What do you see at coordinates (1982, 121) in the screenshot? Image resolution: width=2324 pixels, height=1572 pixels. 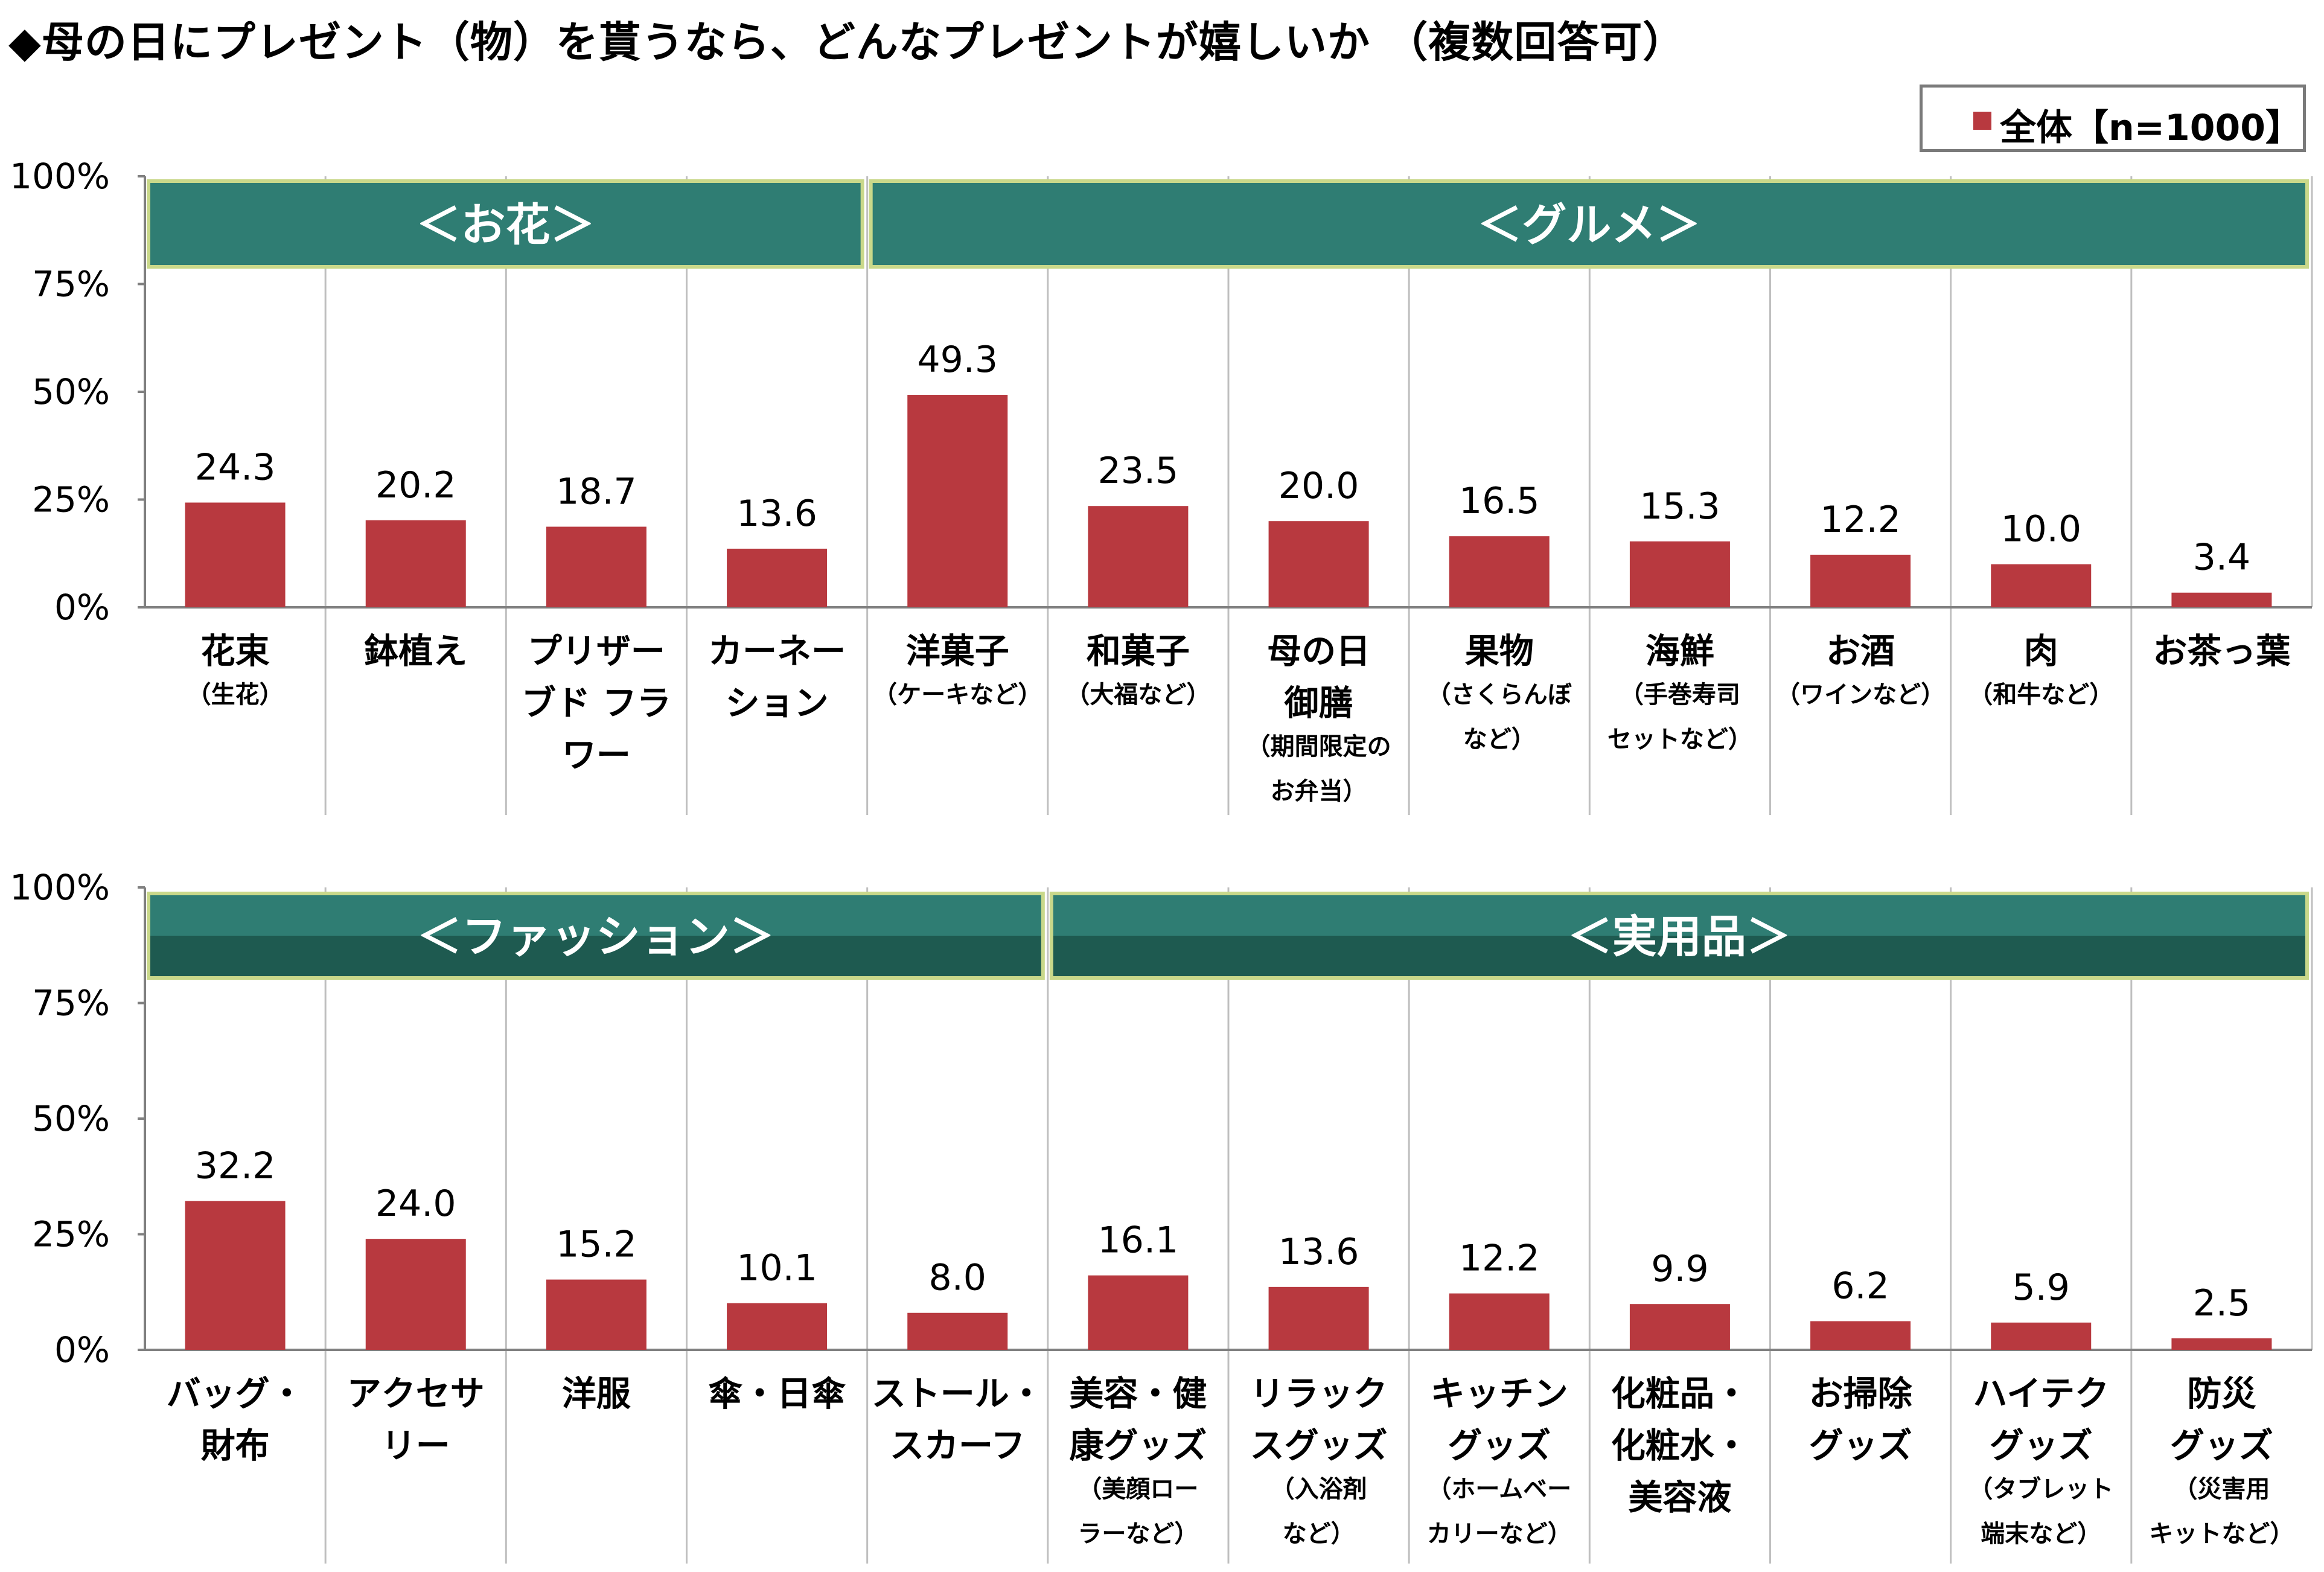 I see `legend-swatch` at bounding box center [1982, 121].